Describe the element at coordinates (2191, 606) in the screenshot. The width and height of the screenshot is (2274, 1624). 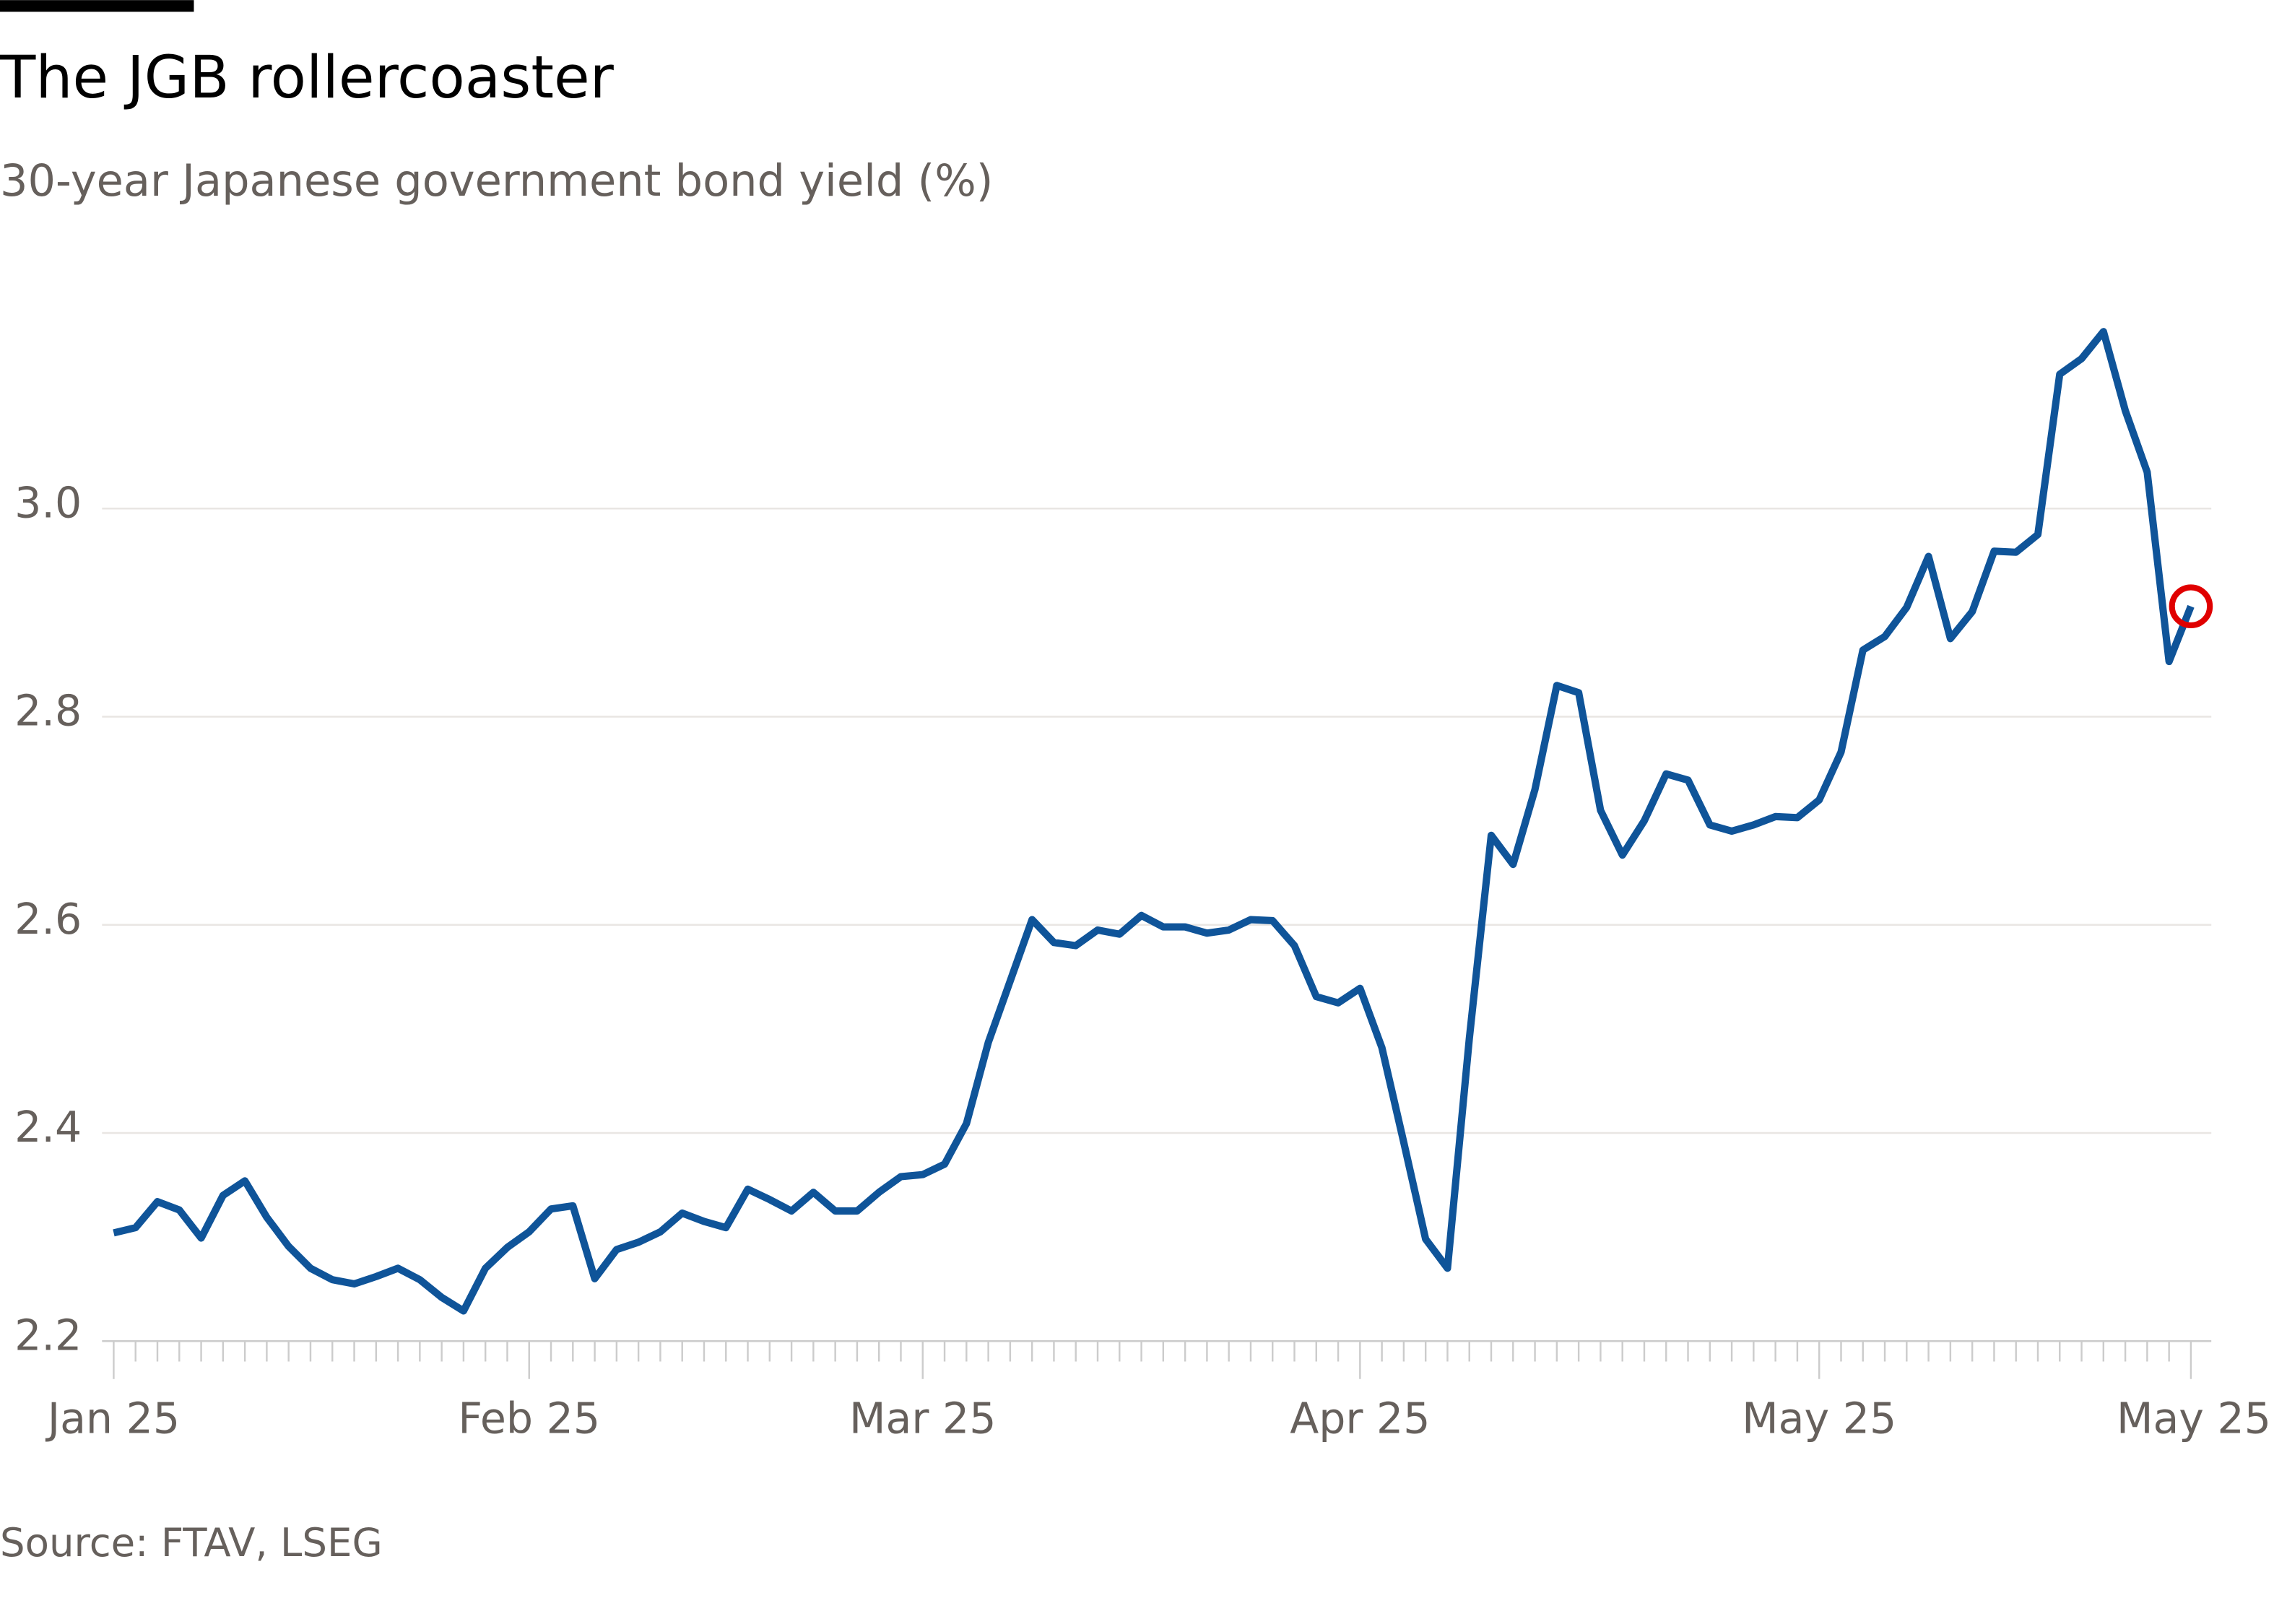
I see `highlight-marker` at that location.